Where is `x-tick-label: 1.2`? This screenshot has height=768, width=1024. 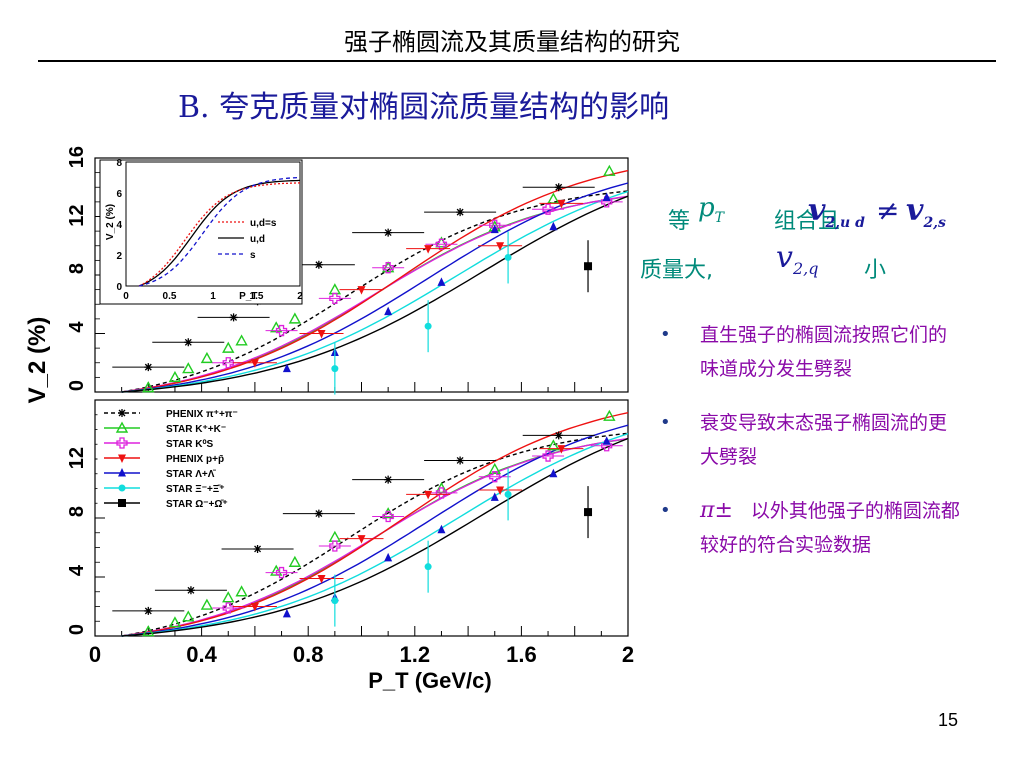 x-tick-label: 1.2 is located at coordinates (415, 654).